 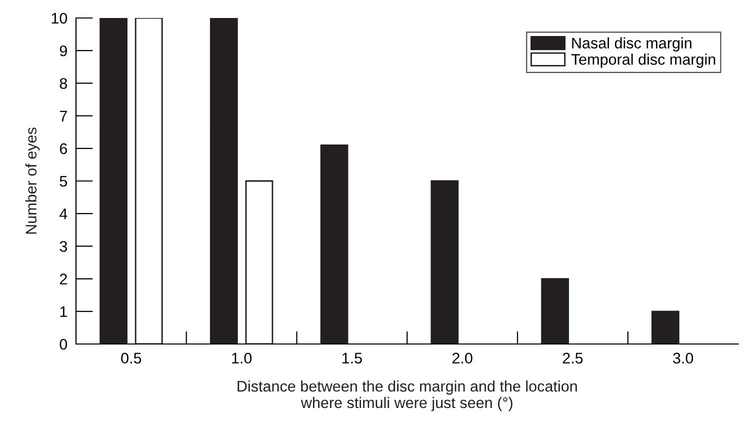 What do you see at coordinates (63, 50) in the screenshot?
I see `y-tick-label: 9` at bounding box center [63, 50].